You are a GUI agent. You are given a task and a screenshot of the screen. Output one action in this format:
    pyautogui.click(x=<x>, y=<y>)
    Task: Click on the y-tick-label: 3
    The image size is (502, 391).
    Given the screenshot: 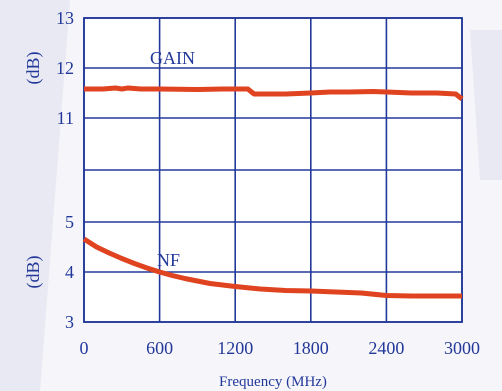 What is the action you would take?
    pyautogui.click(x=69, y=322)
    